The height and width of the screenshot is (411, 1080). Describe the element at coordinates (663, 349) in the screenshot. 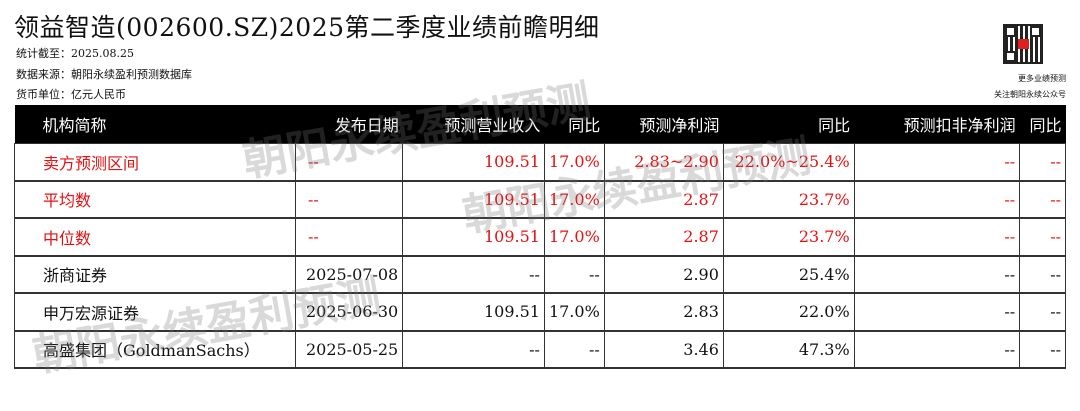

I see `table-cell: 3.46` at that location.